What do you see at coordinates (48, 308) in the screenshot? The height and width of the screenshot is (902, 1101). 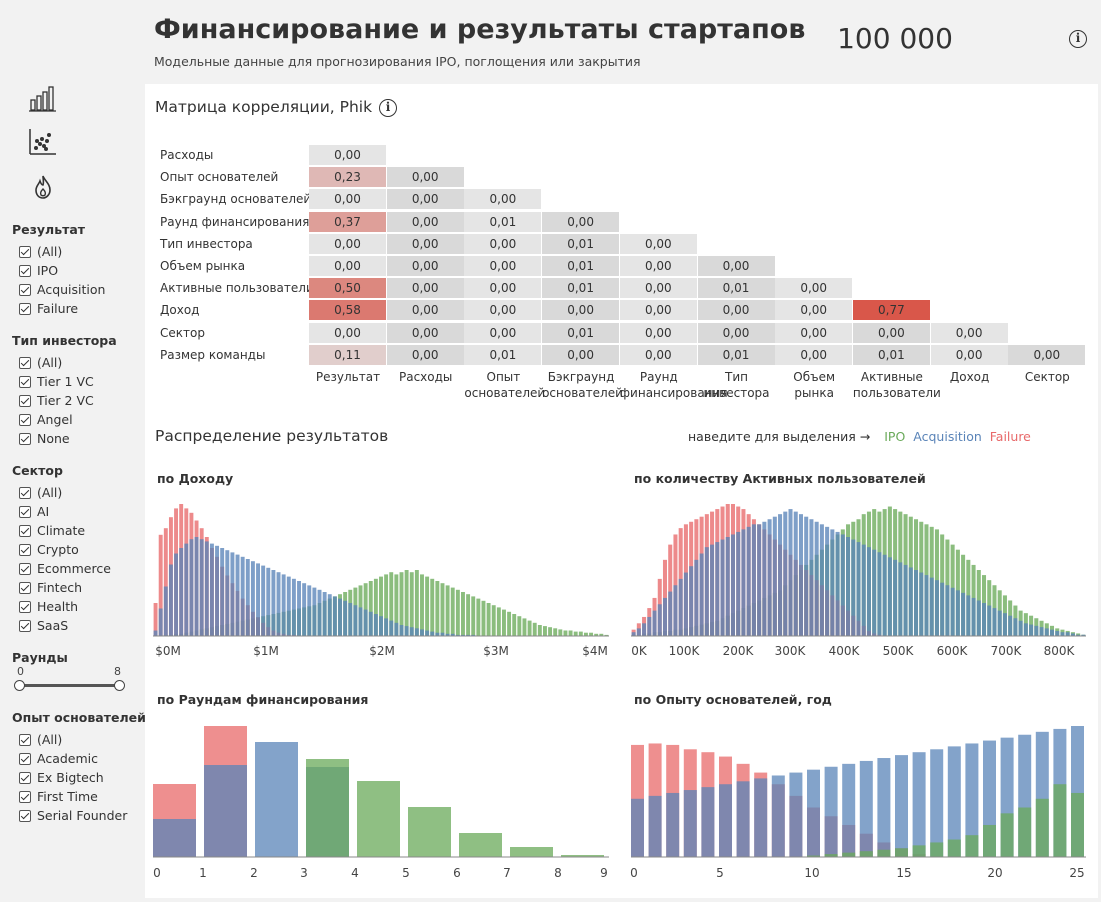 I see `filter-0-option-3: Failure` at bounding box center [48, 308].